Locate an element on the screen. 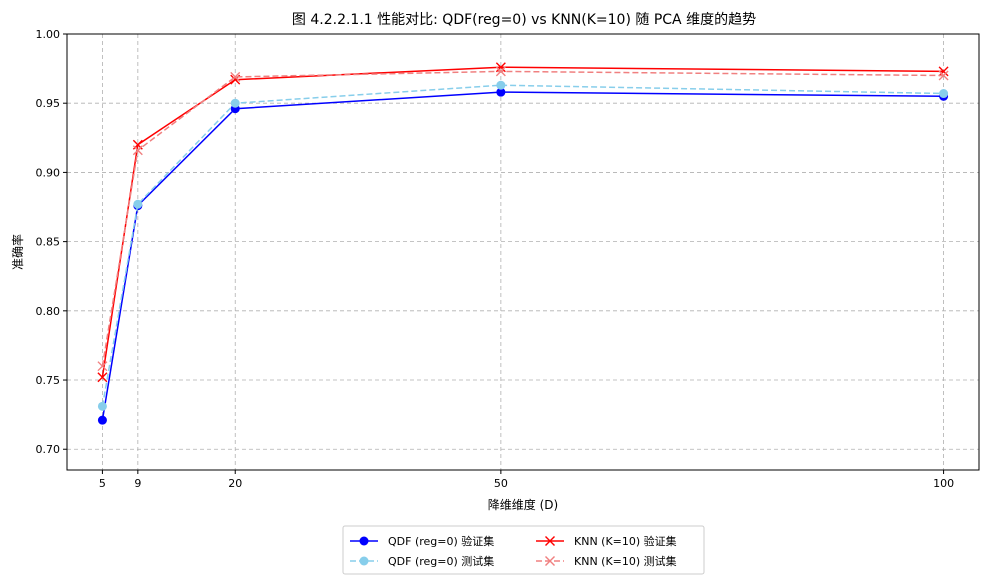 Image resolution: width=989 pixels, height=583 pixels. legend-box is located at coordinates (523, 550).